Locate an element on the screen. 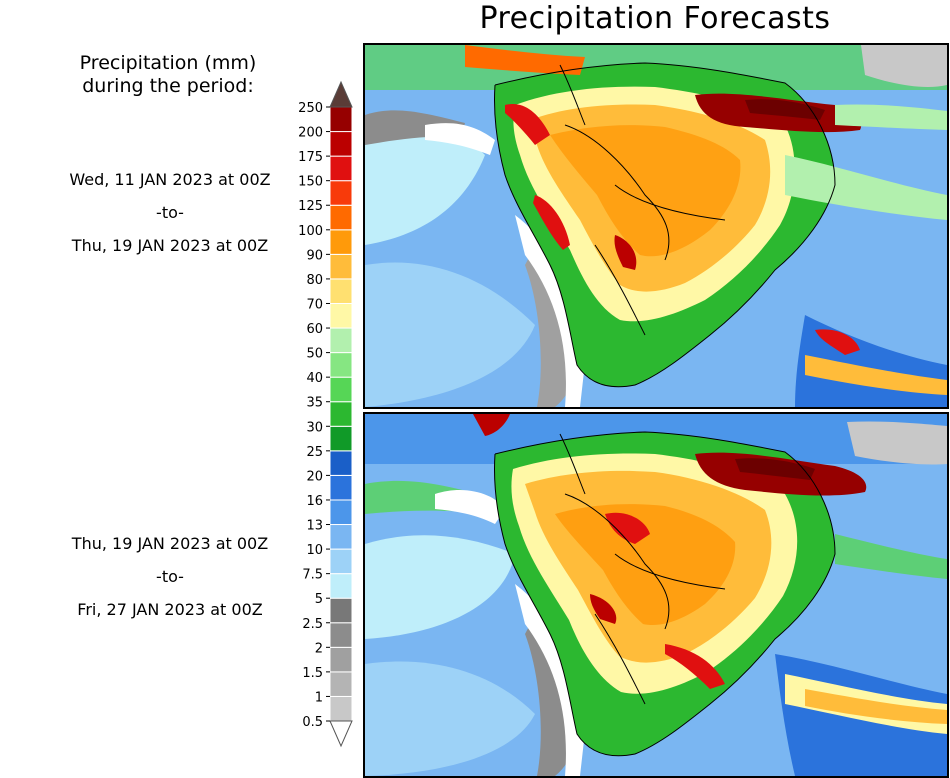 The height and width of the screenshot is (778, 950). colorbar-tick-label: 125 is located at coordinates (310, 206).